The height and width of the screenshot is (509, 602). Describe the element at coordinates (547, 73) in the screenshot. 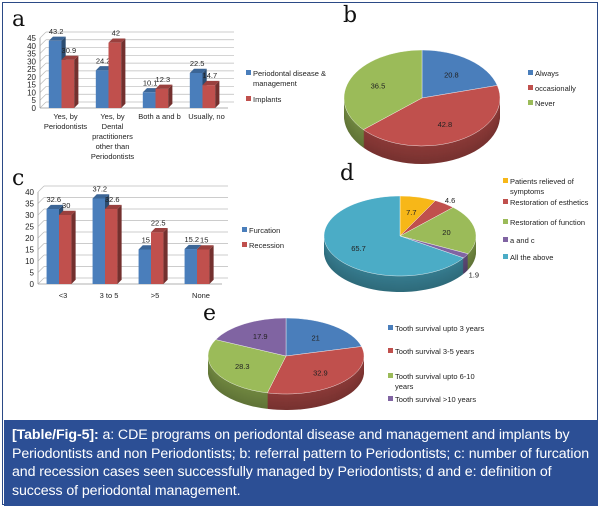

I see `legend-label: Always` at that location.